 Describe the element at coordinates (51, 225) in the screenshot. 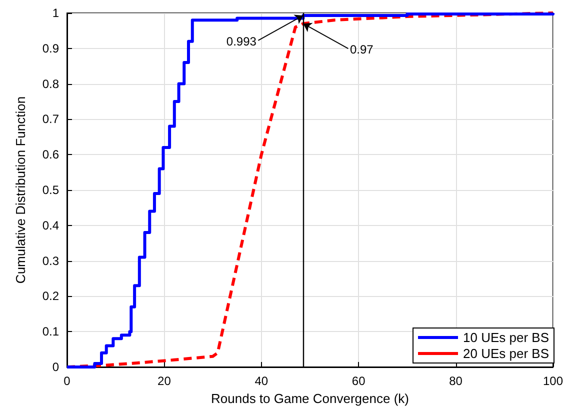

I see `y-tick-label: 0.4` at that location.